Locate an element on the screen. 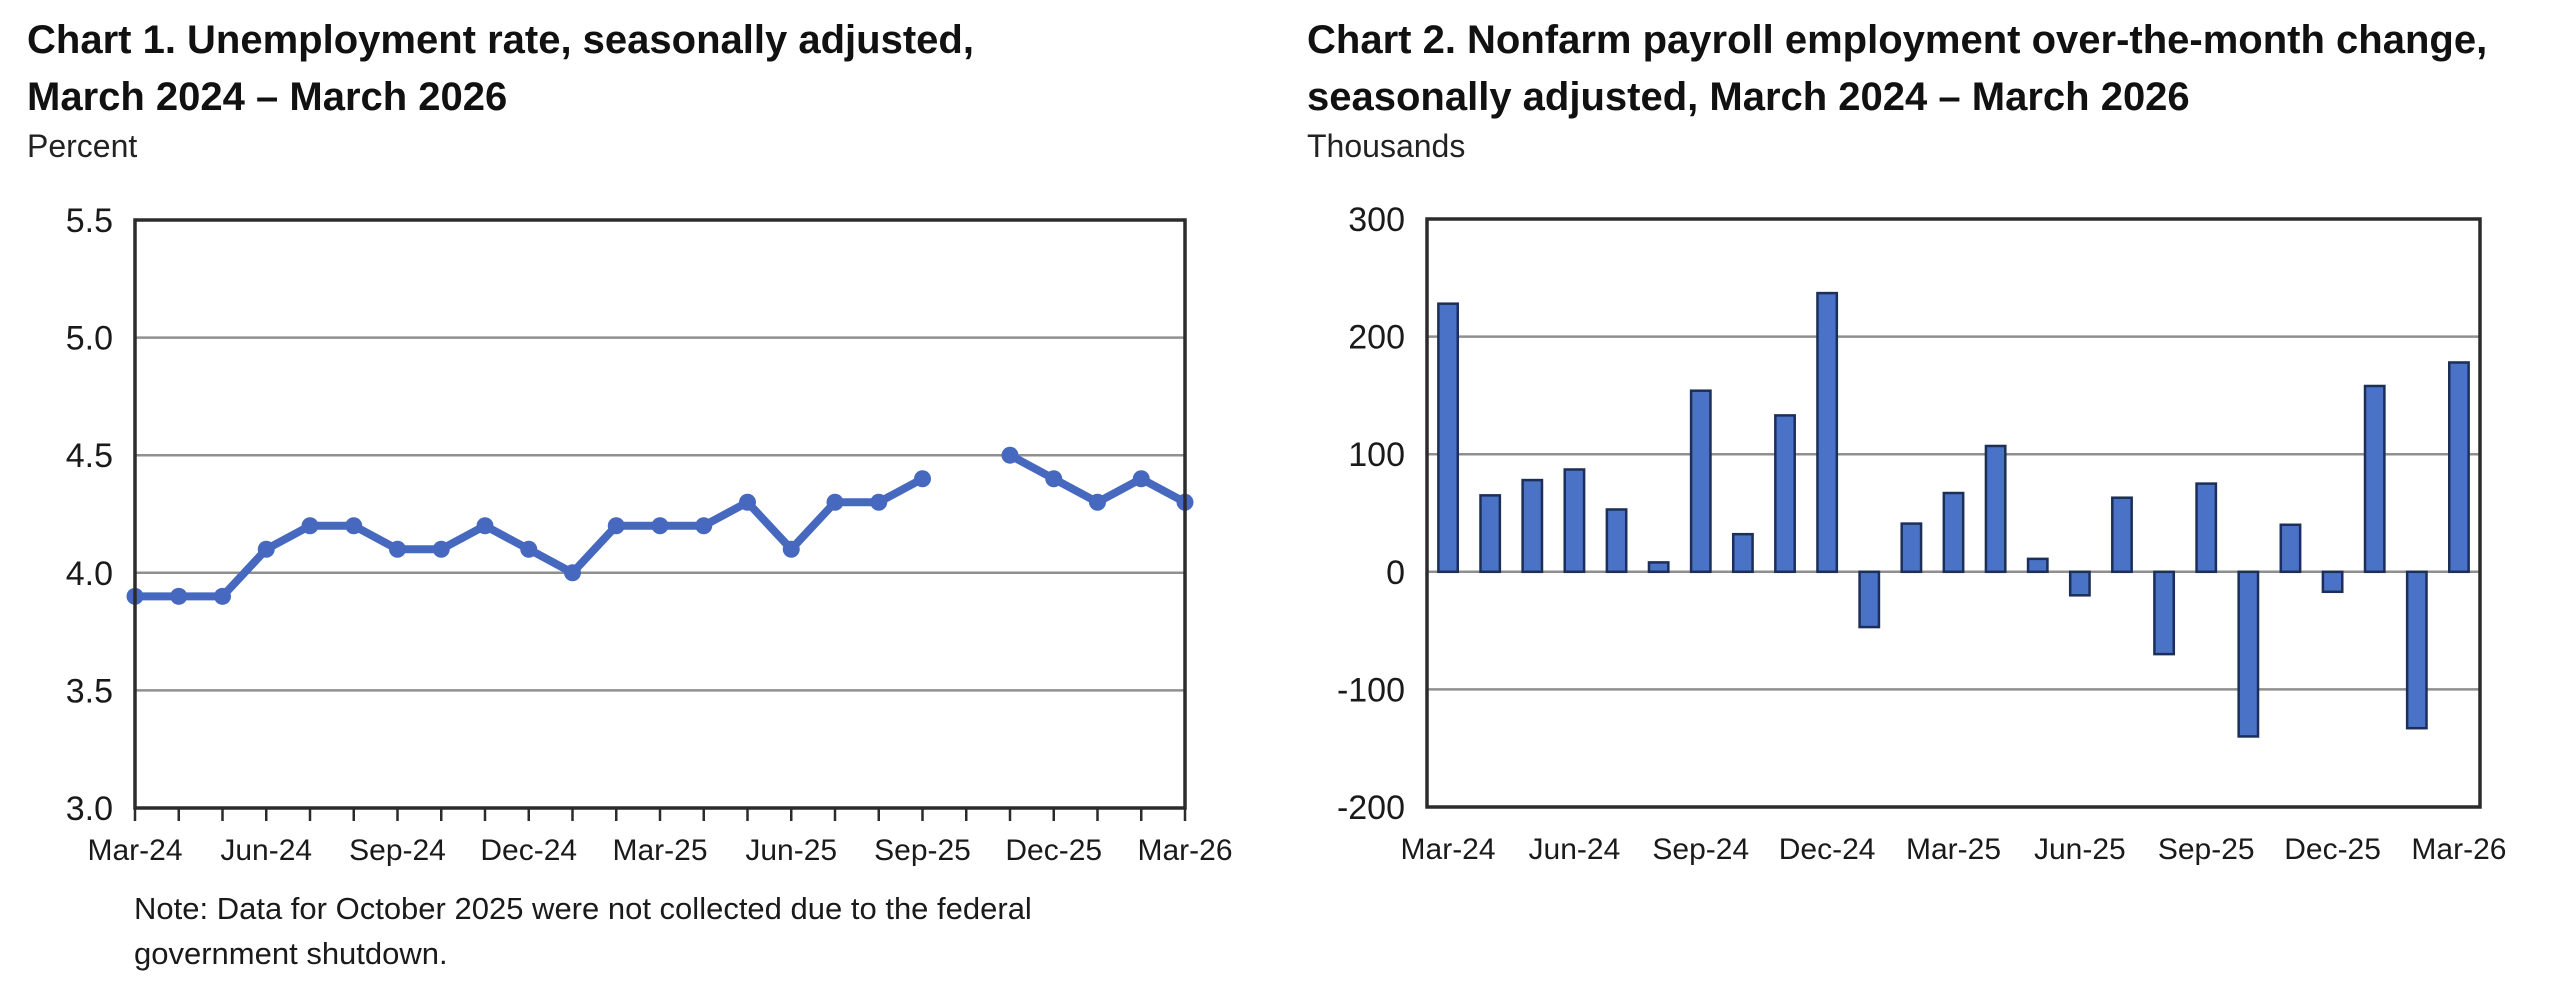  line-segment is located at coordinates (529, 537).